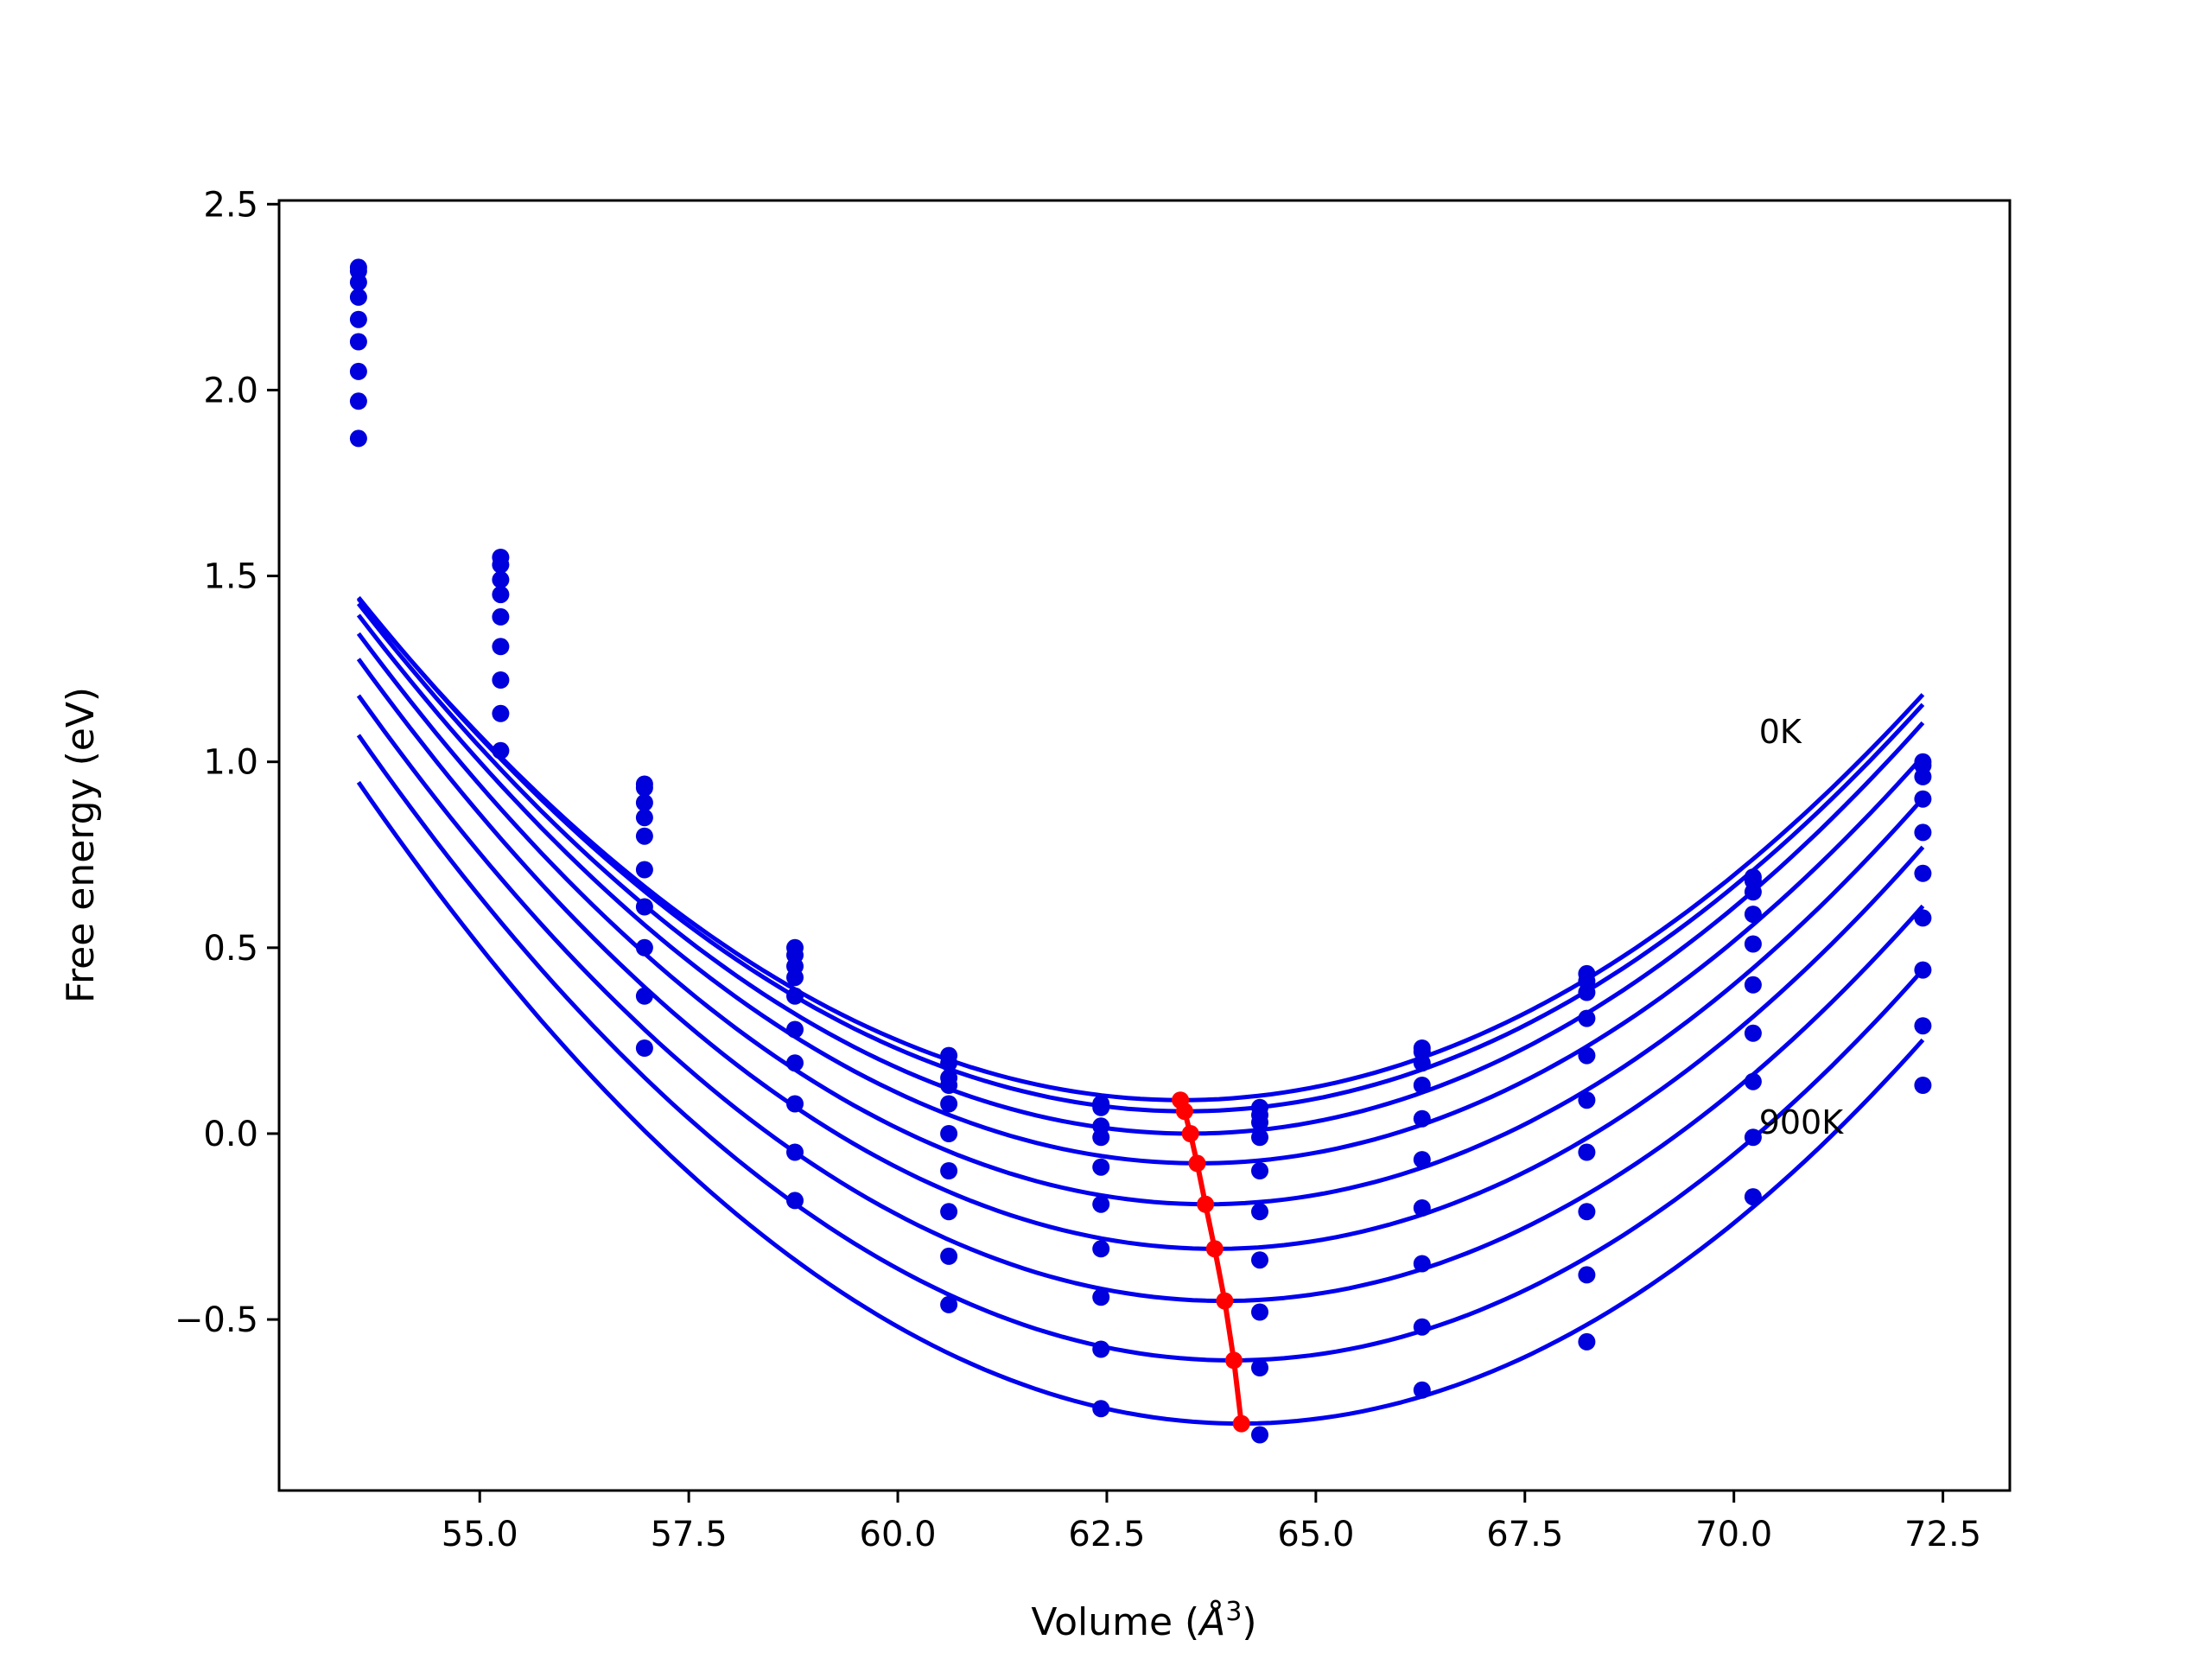 This screenshot has height=1659, width=2212. I want to click on x-axis-ticks: 55.0 57.5 60.0 62.5 65.0 67.5 70.0 72.5, so click(1211, 1522).